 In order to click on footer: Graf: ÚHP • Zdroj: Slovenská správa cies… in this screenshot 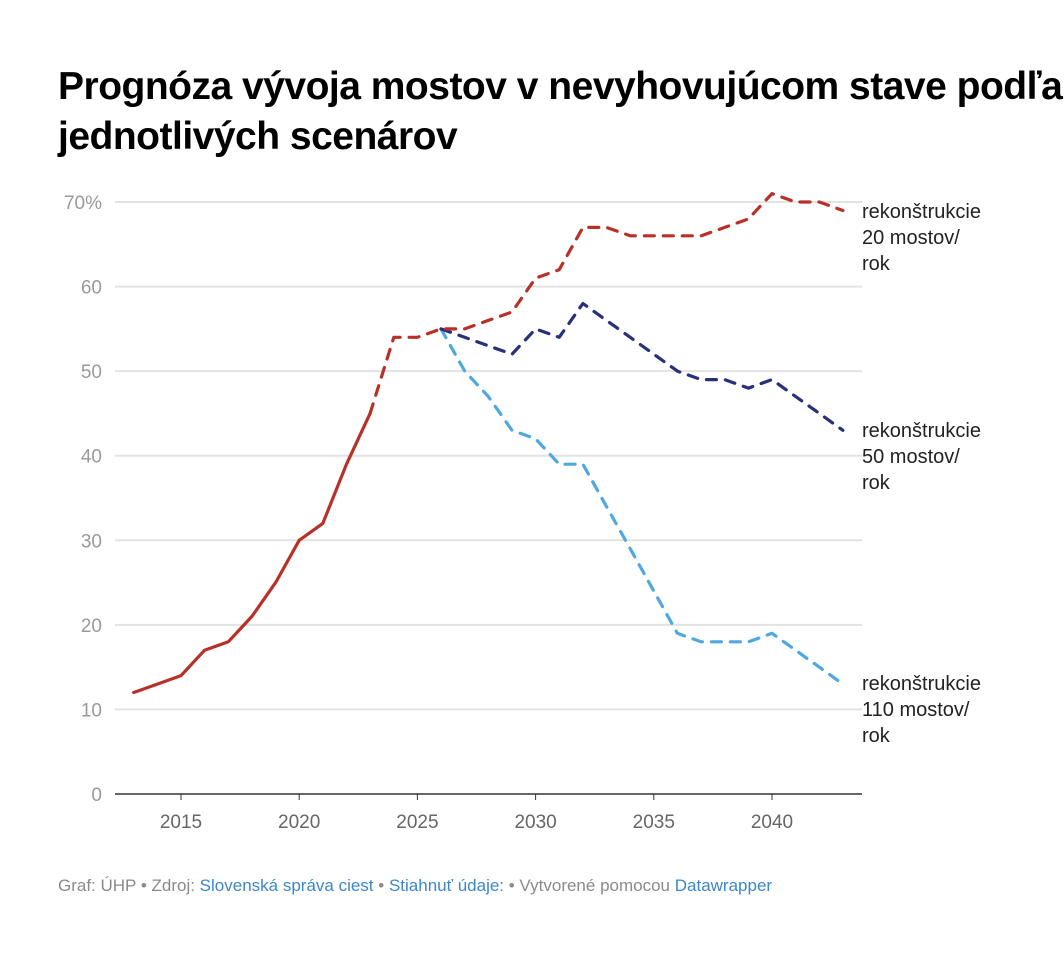, I will do `click(415, 886)`.